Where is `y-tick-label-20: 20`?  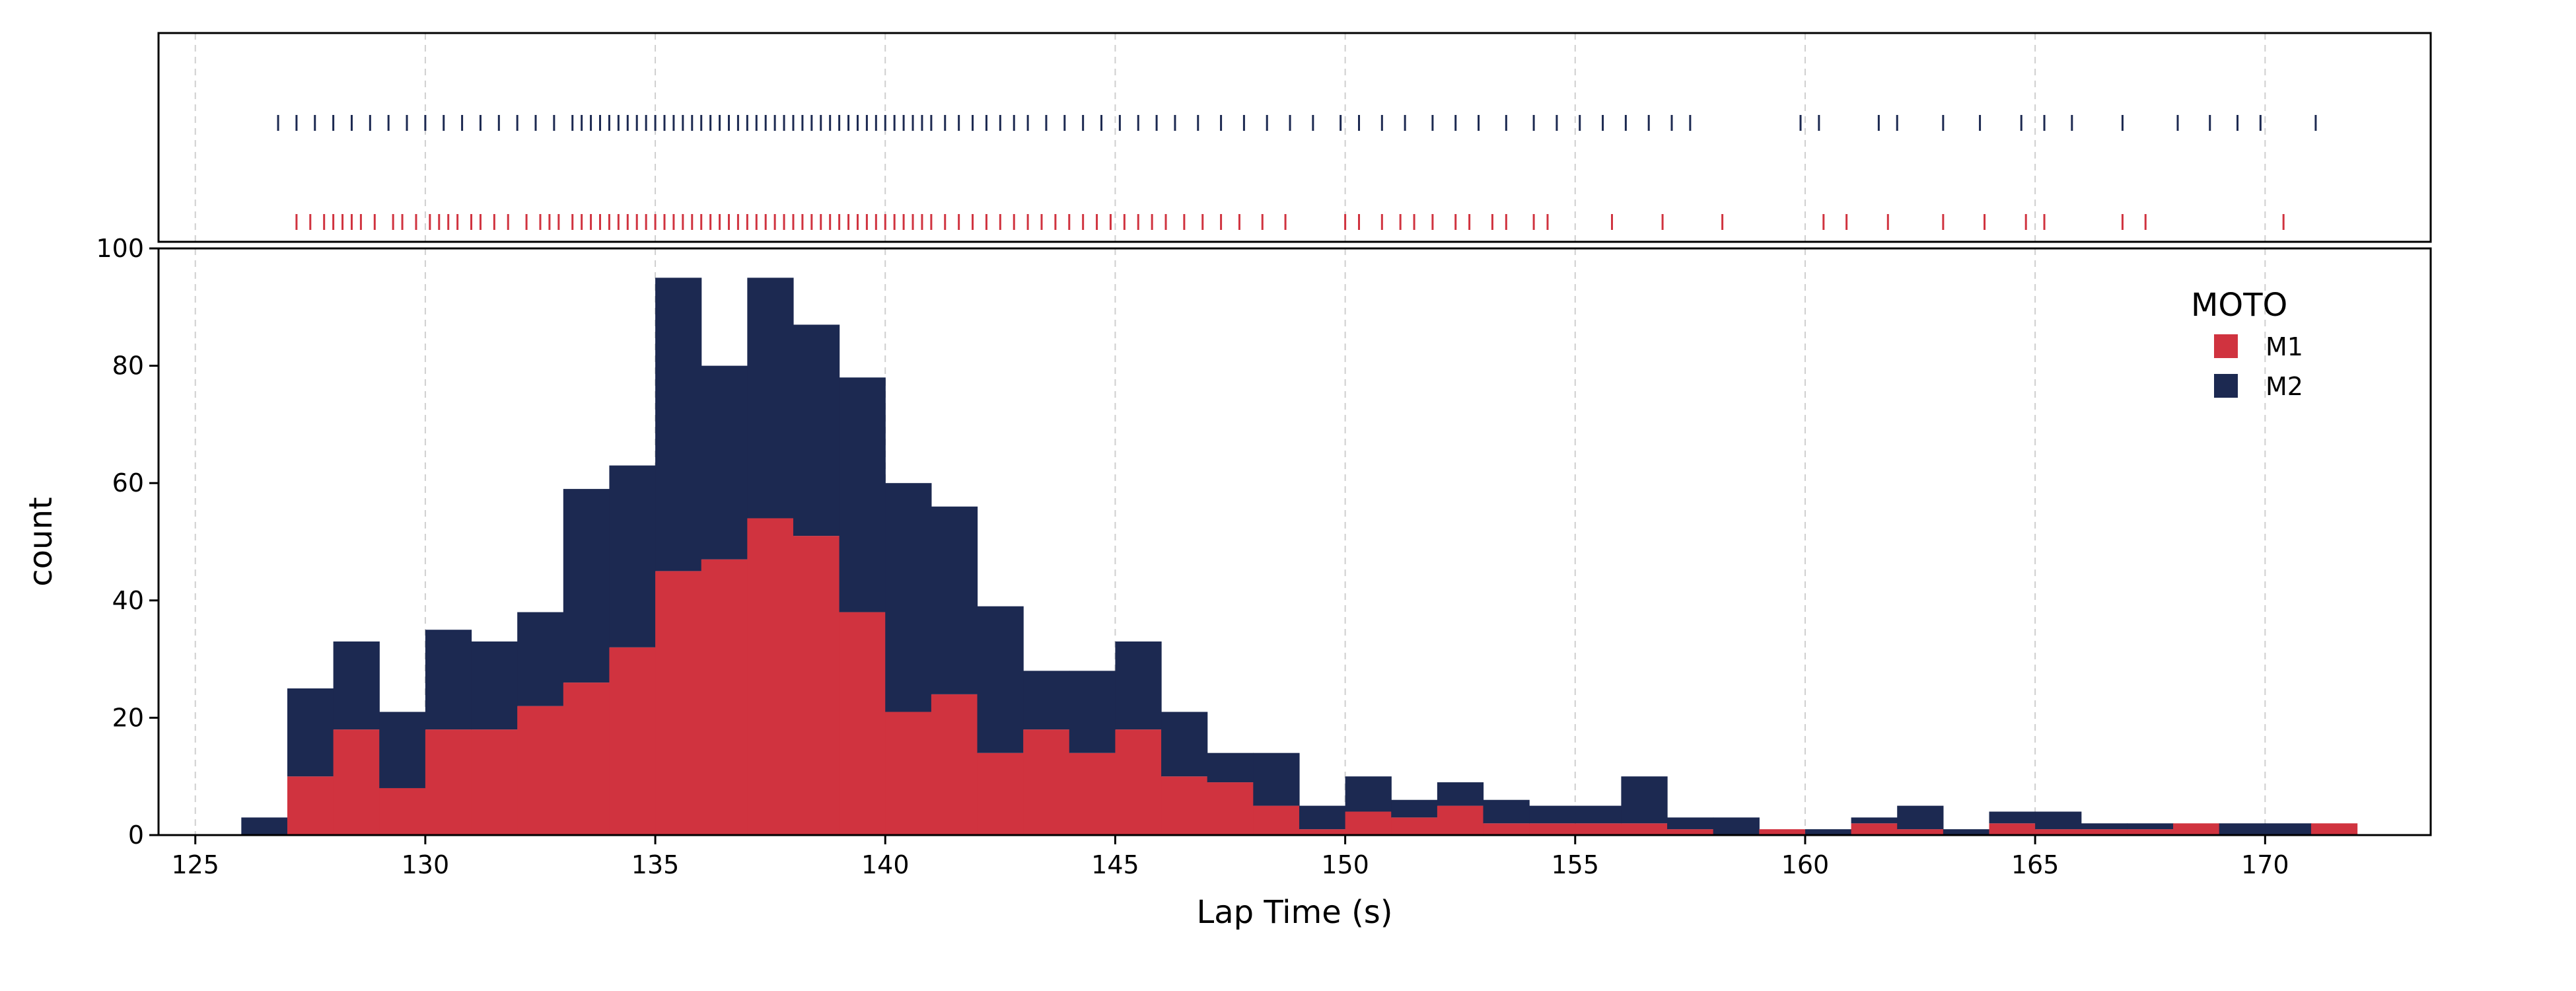 y-tick-label-20: 20 is located at coordinates (128, 717).